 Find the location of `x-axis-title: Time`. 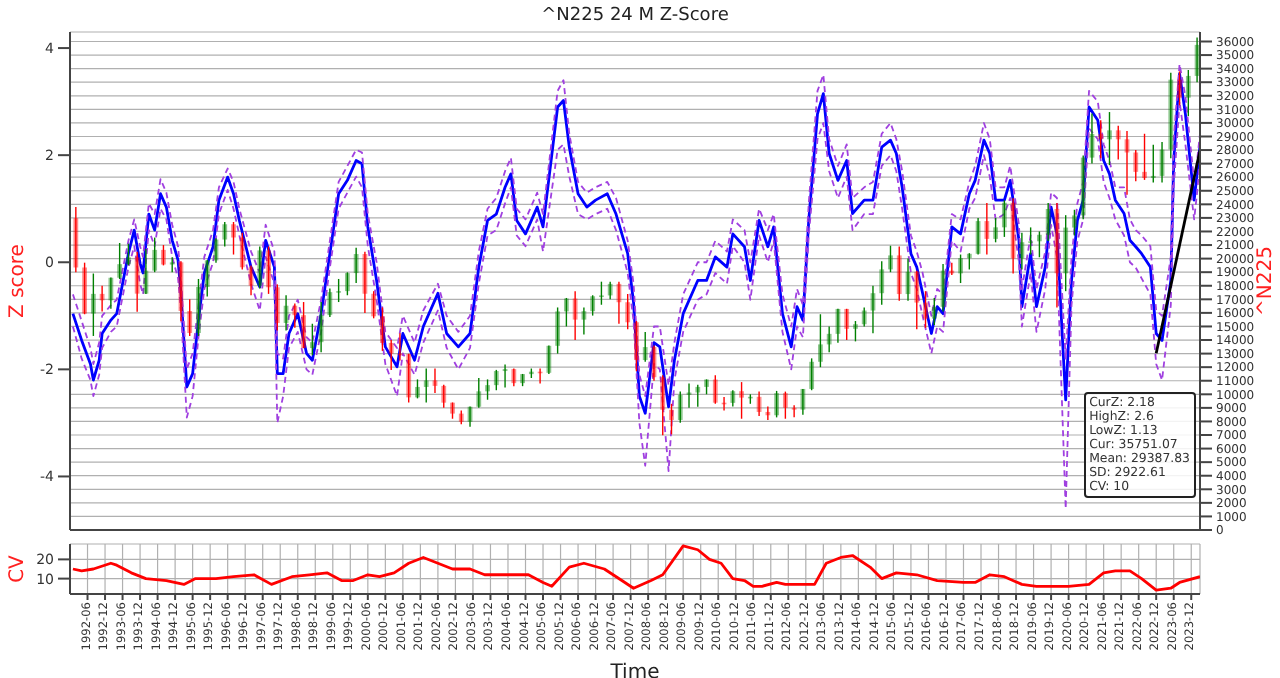

x-axis-title: Time is located at coordinates (634, 670).